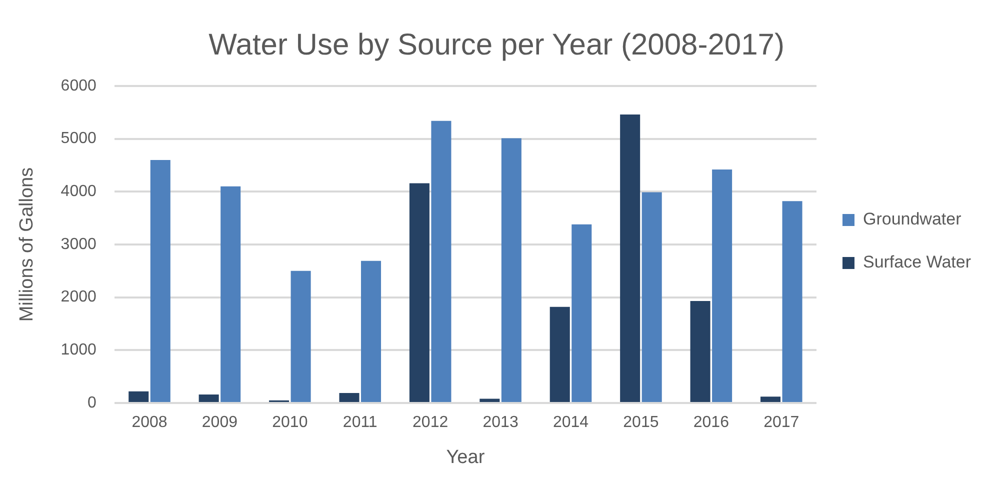 The width and height of the screenshot is (991, 493). What do you see at coordinates (782, 423) in the screenshot?
I see `x-tick-label: 2017` at bounding box center [782, 423].